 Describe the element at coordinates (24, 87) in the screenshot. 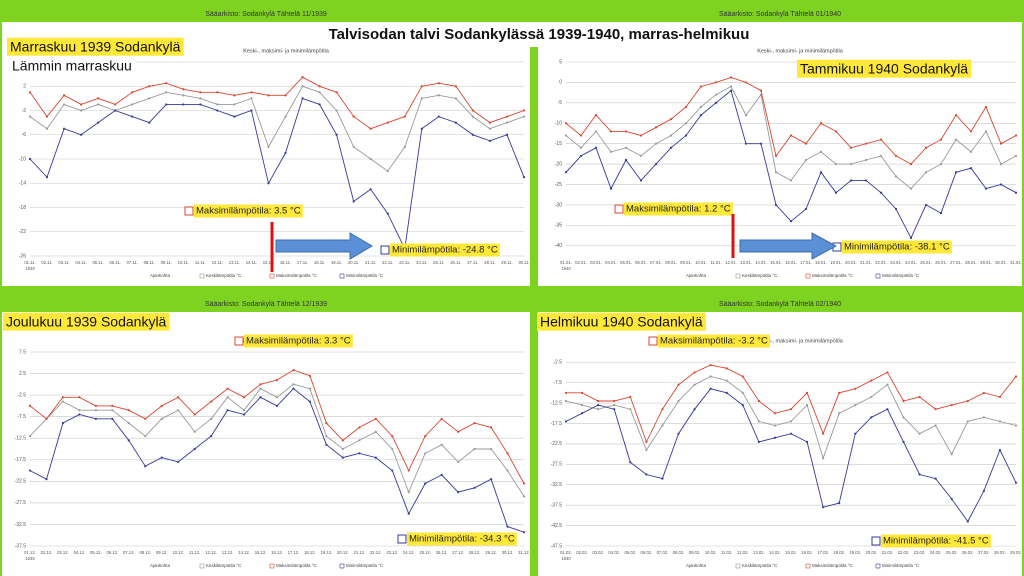

I see `y-tick-label: 2` at that location.